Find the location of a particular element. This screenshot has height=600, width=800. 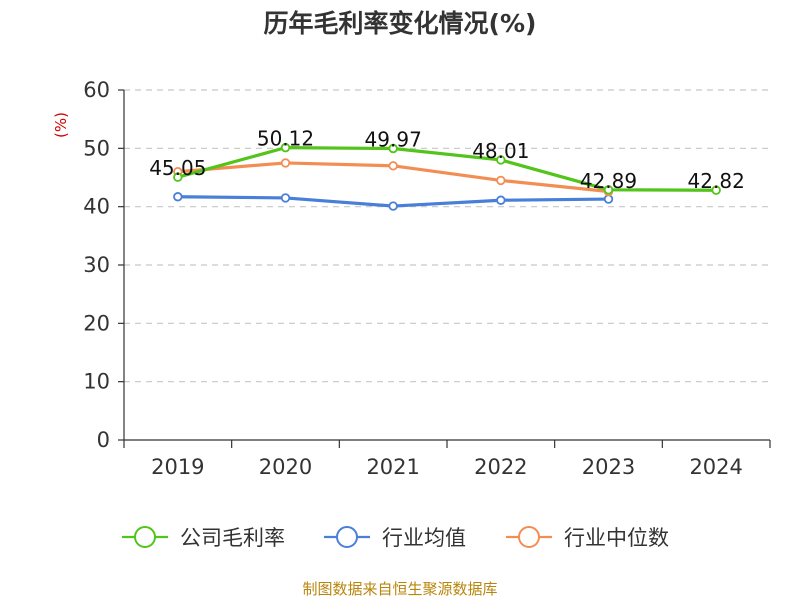

legend: 公司毛利率 行业均值 行业中位数 is located at coordinates (395, 538).